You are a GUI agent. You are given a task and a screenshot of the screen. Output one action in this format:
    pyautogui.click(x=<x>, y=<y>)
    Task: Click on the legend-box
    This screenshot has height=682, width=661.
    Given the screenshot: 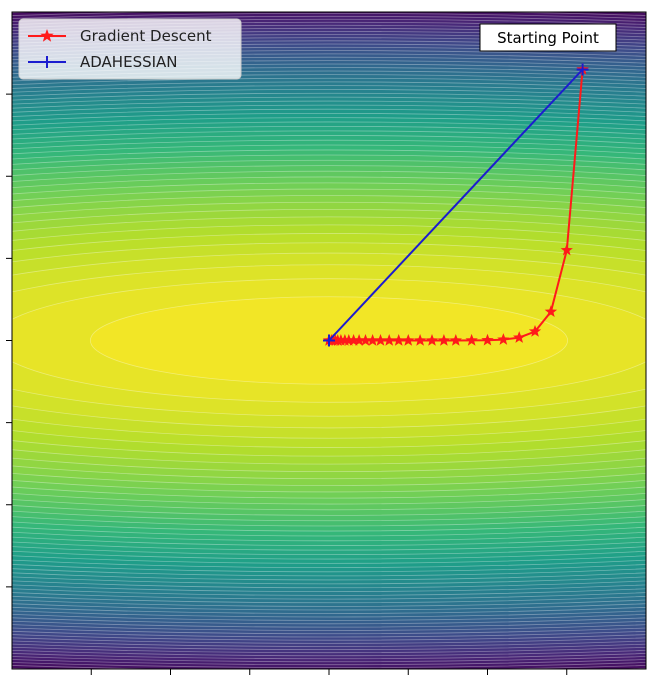 What is the action you would take?
    pyautogui.click(x=130, y=49)
    